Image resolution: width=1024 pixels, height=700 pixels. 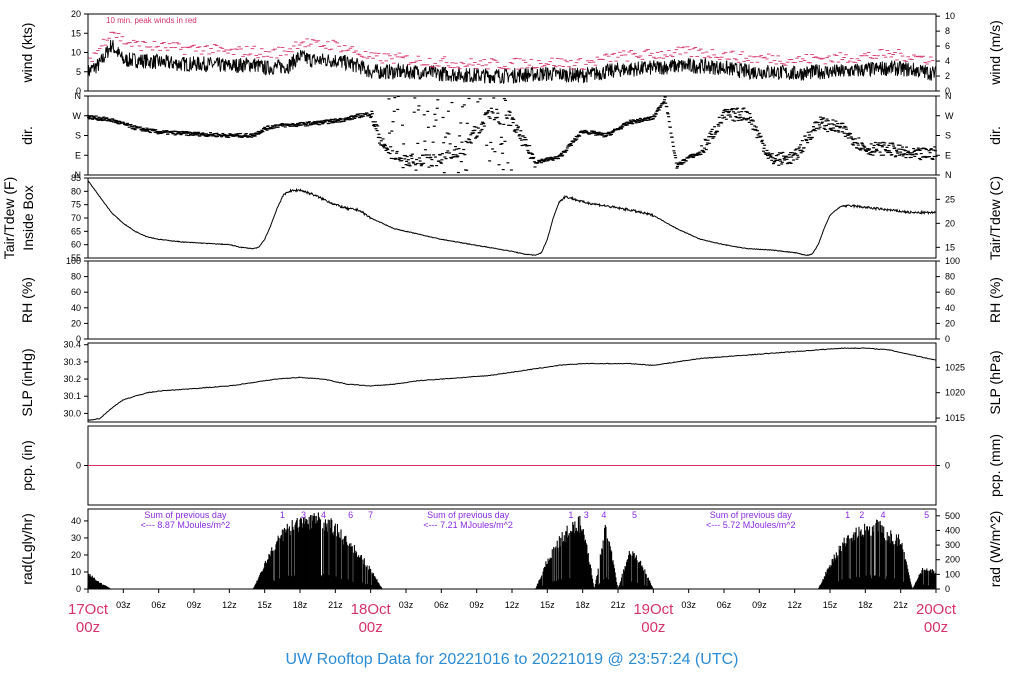 I want to click on precip-ylabel-right: pcp. (mm), so click(x=995, y=465).